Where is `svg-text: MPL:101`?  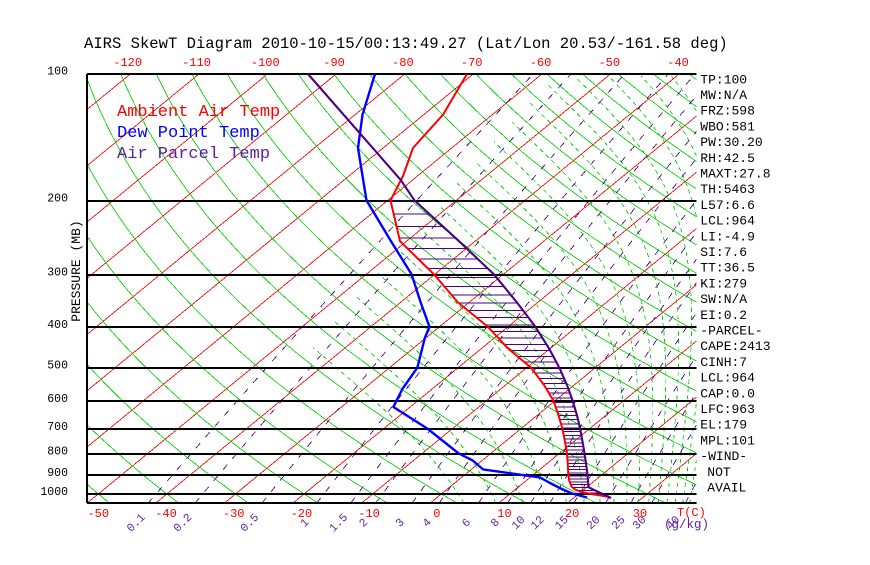
svg-text: MPL:101 is located at coordinates (727, 440).